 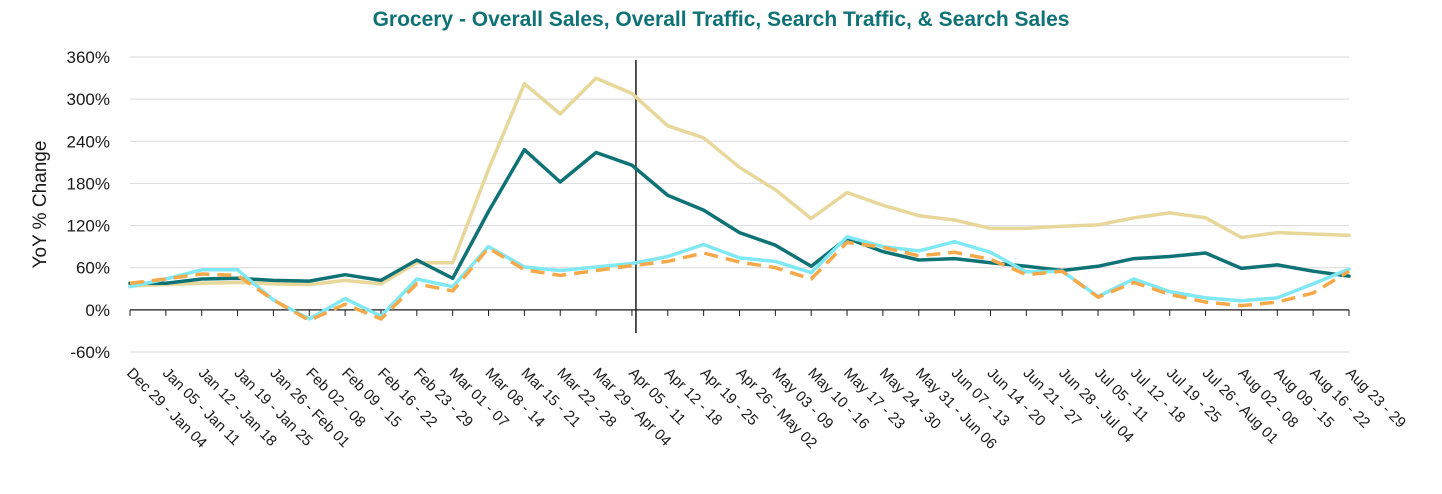 I want to click on axes, so click(x=739, y=312).